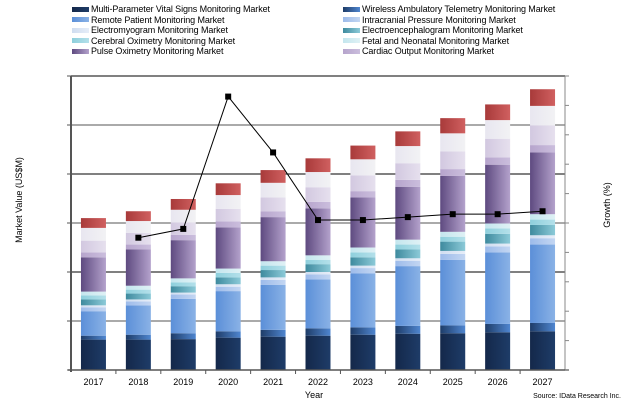 This screenshot has height=401, width=624. What do you see at coordinates (314, 395) in the screenshot?
I see `x-axis-title: Year` at bounding box center [314, 395].